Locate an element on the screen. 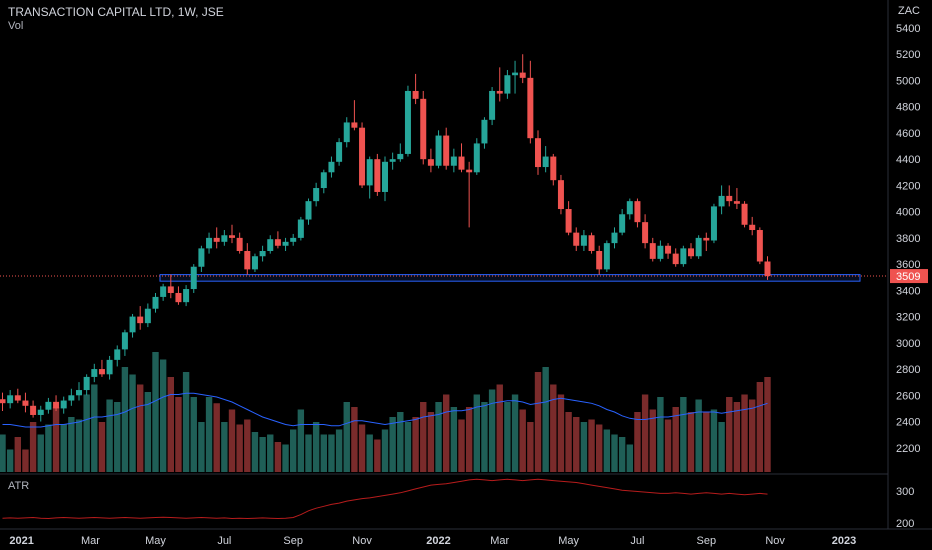  price-tick-label: 5200 is located at coordinates (908, 55).